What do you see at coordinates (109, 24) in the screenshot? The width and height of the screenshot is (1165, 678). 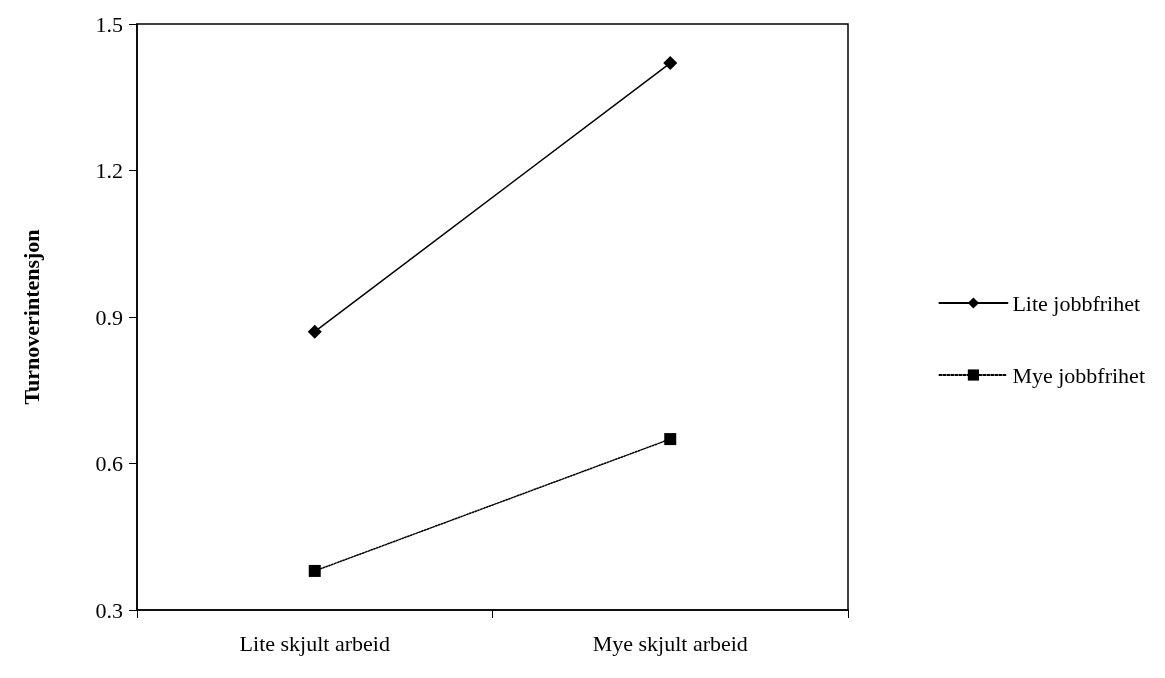 I see `y-tick-label: 1.5` at bounding box center [109, 24].